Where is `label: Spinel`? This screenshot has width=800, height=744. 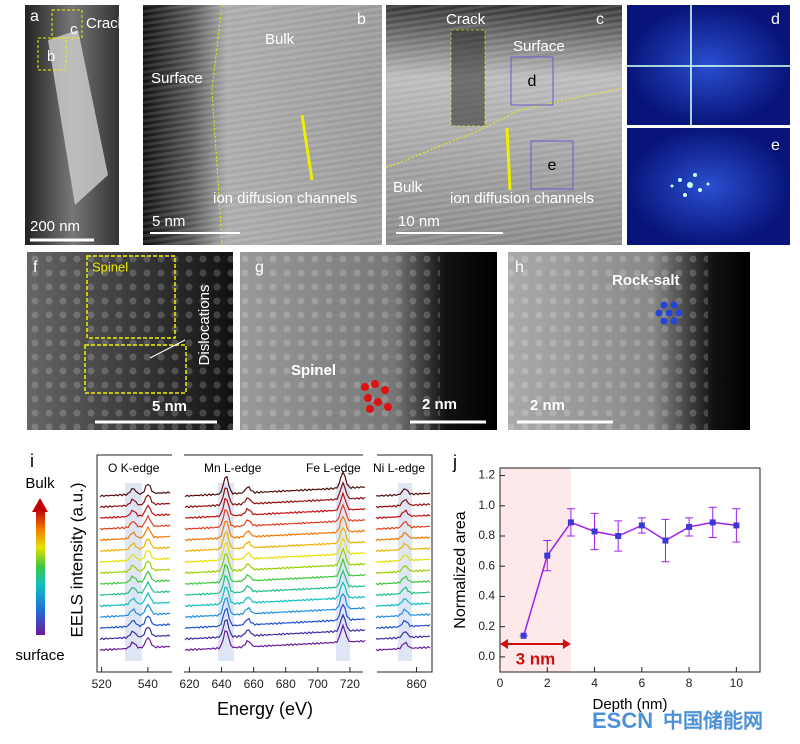
label: Spinel is located at coordinates (313, 370).